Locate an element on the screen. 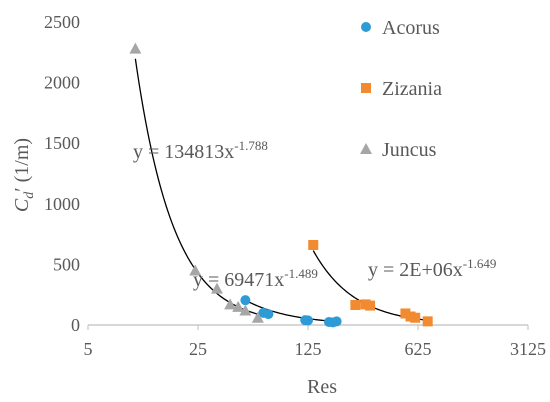 Image resolution: width=550 pixels, height=402 pixels. equation-zizania: y = 2E+06x-1.649 is located at coordinates (432, 268).